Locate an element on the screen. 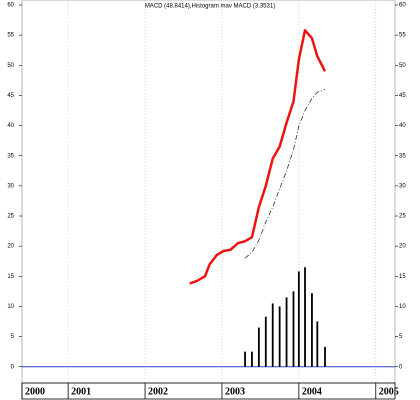 This screenshot has height=400, width=420. x-tick-label: 2000 is located at coordinates (35, 391).